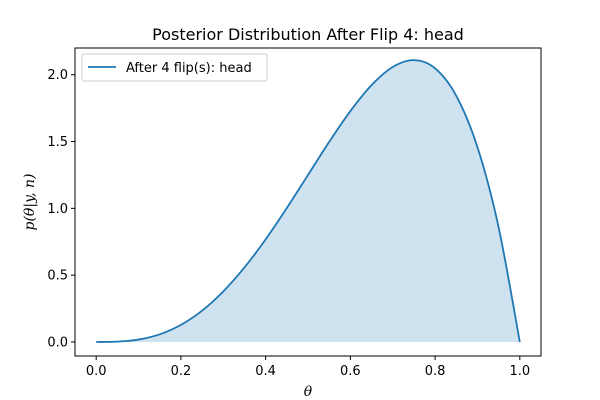 The image size is (600, 400). Describe the element at coordinates (519, 371) in the screenshot. I see `x-tick-label: 1.0` at that location.